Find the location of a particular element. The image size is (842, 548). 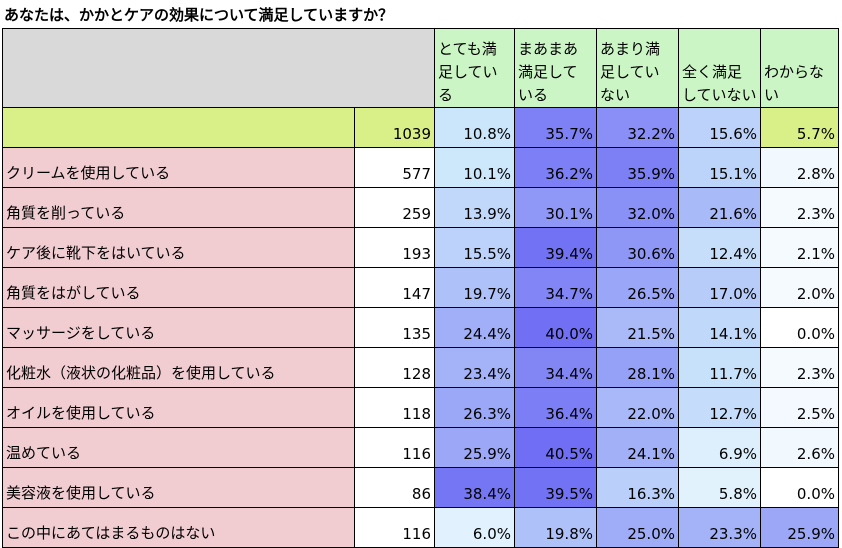

value-cell: 2.1% is located at coordinates (799, 247).